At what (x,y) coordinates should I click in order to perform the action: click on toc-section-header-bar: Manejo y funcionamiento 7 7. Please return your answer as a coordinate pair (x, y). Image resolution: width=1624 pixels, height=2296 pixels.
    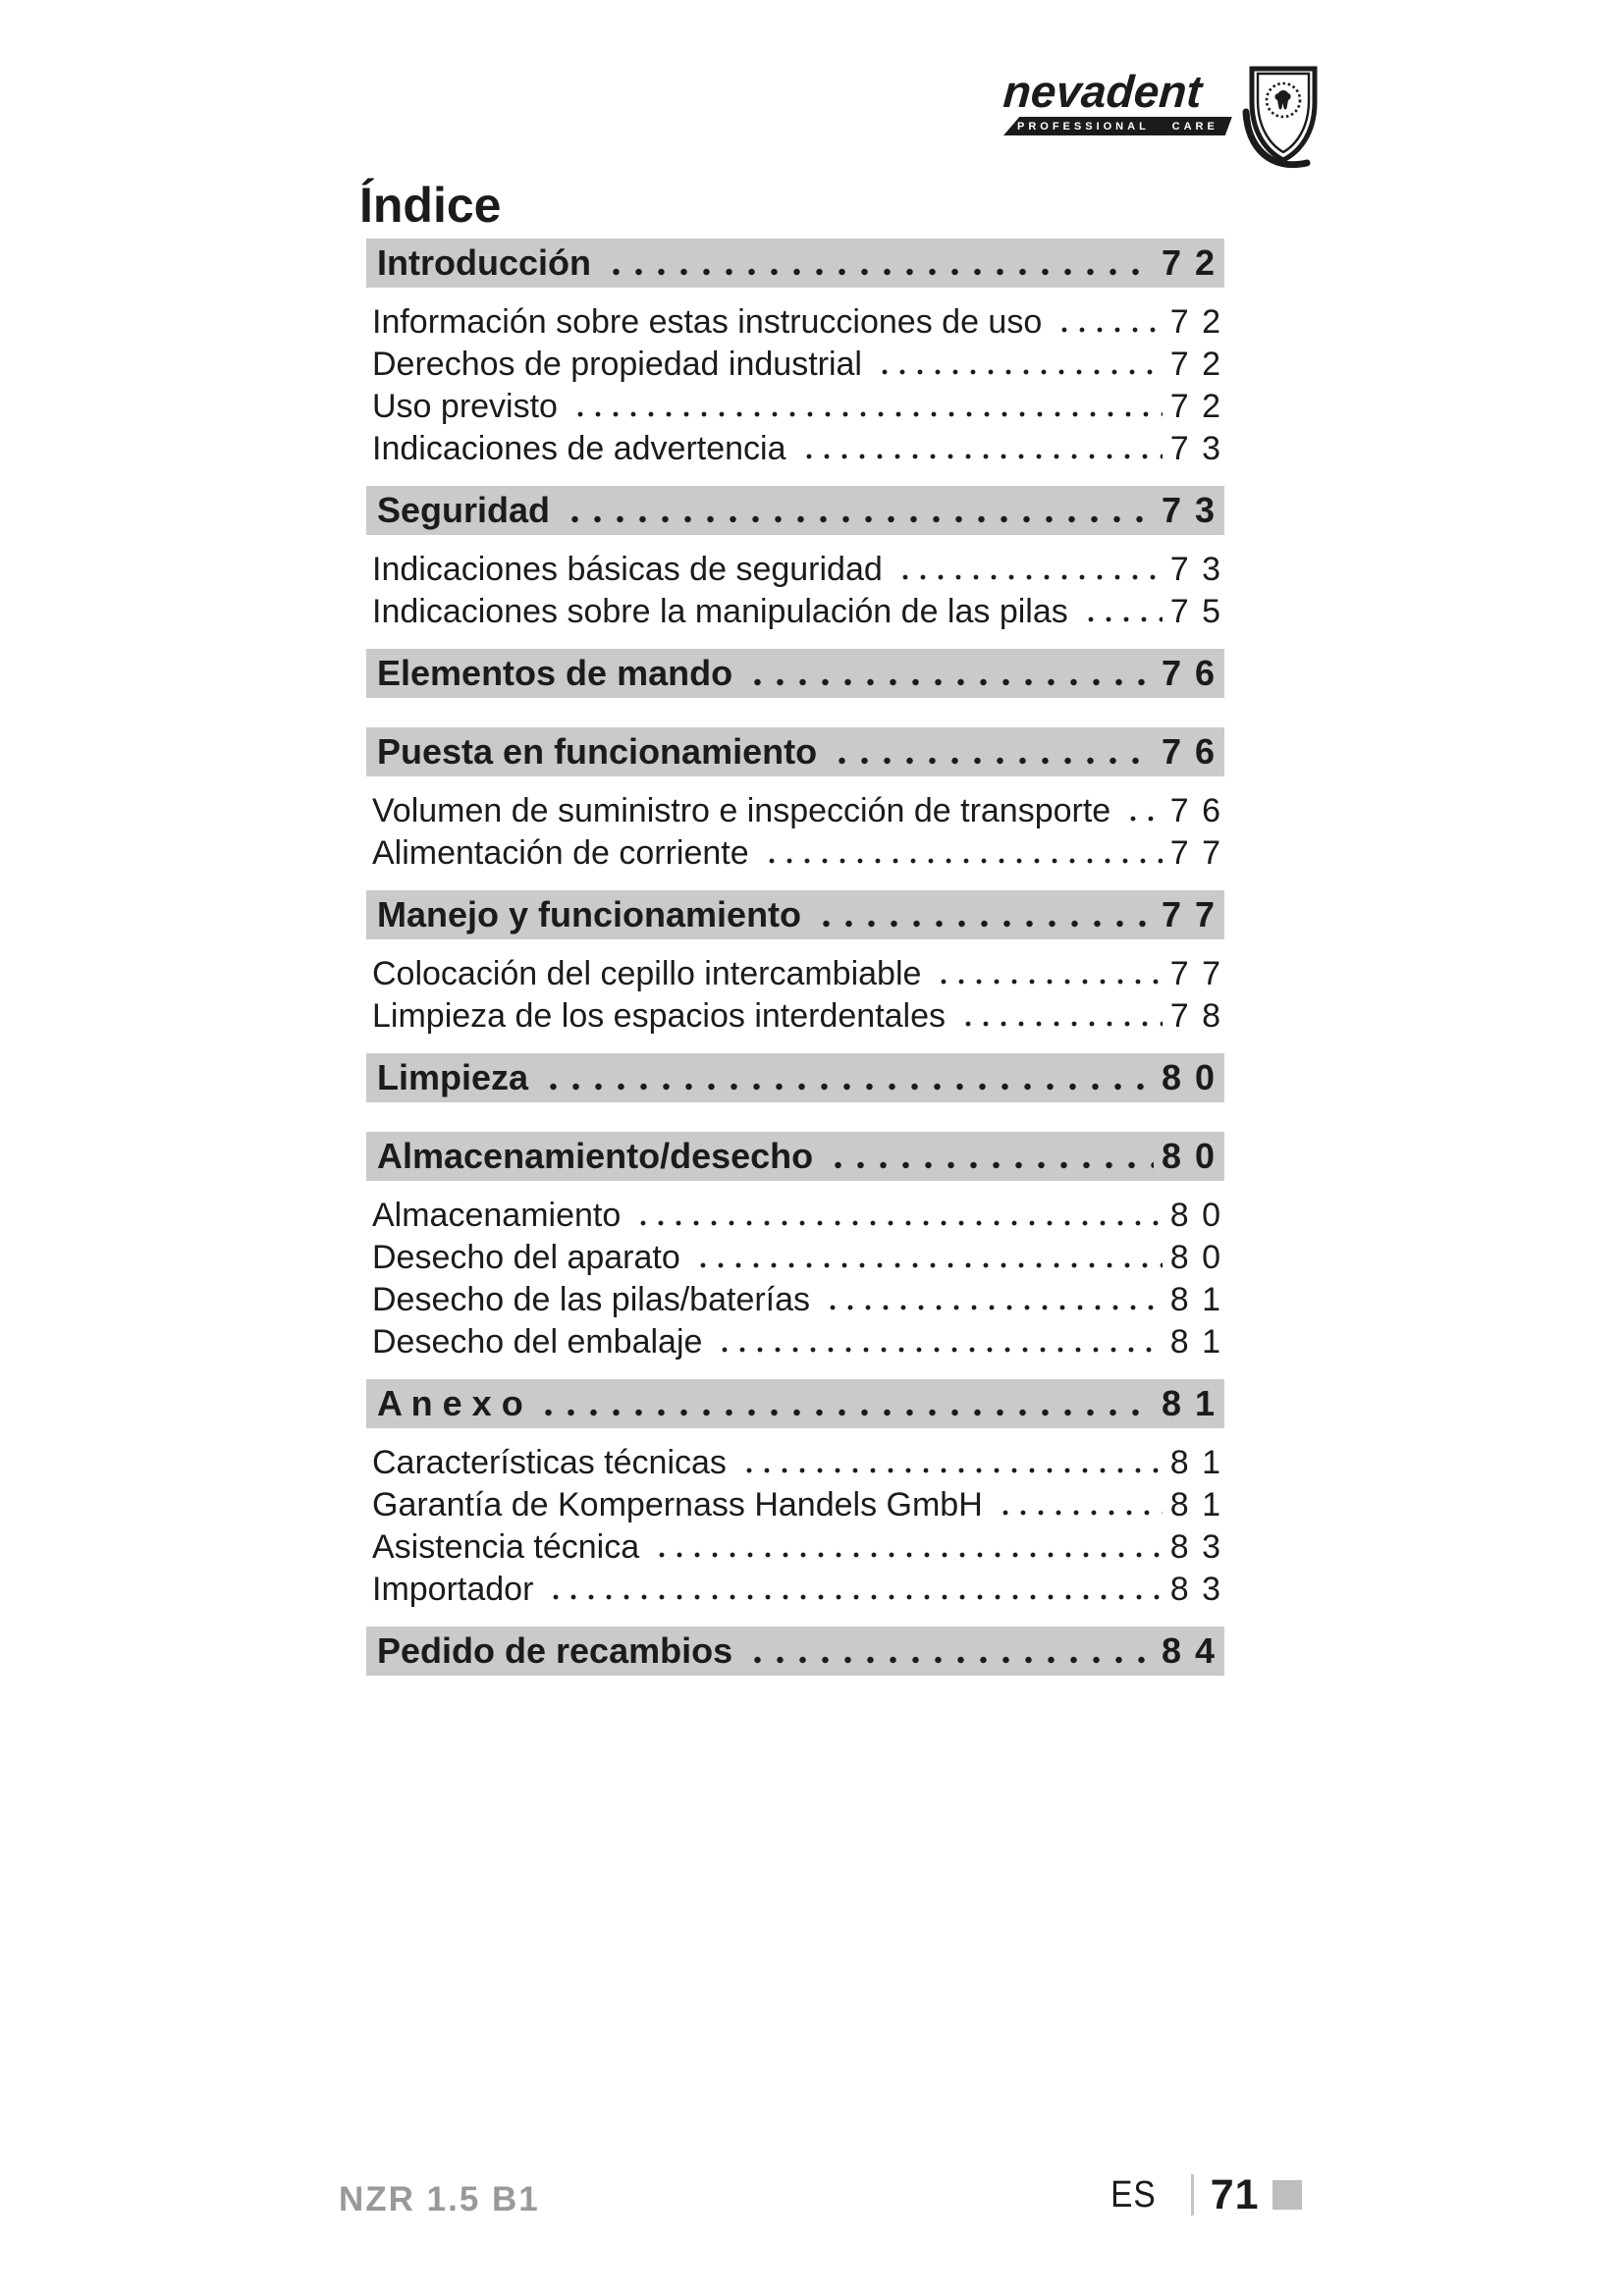
    Looking at the image, I should click on (795, 914).